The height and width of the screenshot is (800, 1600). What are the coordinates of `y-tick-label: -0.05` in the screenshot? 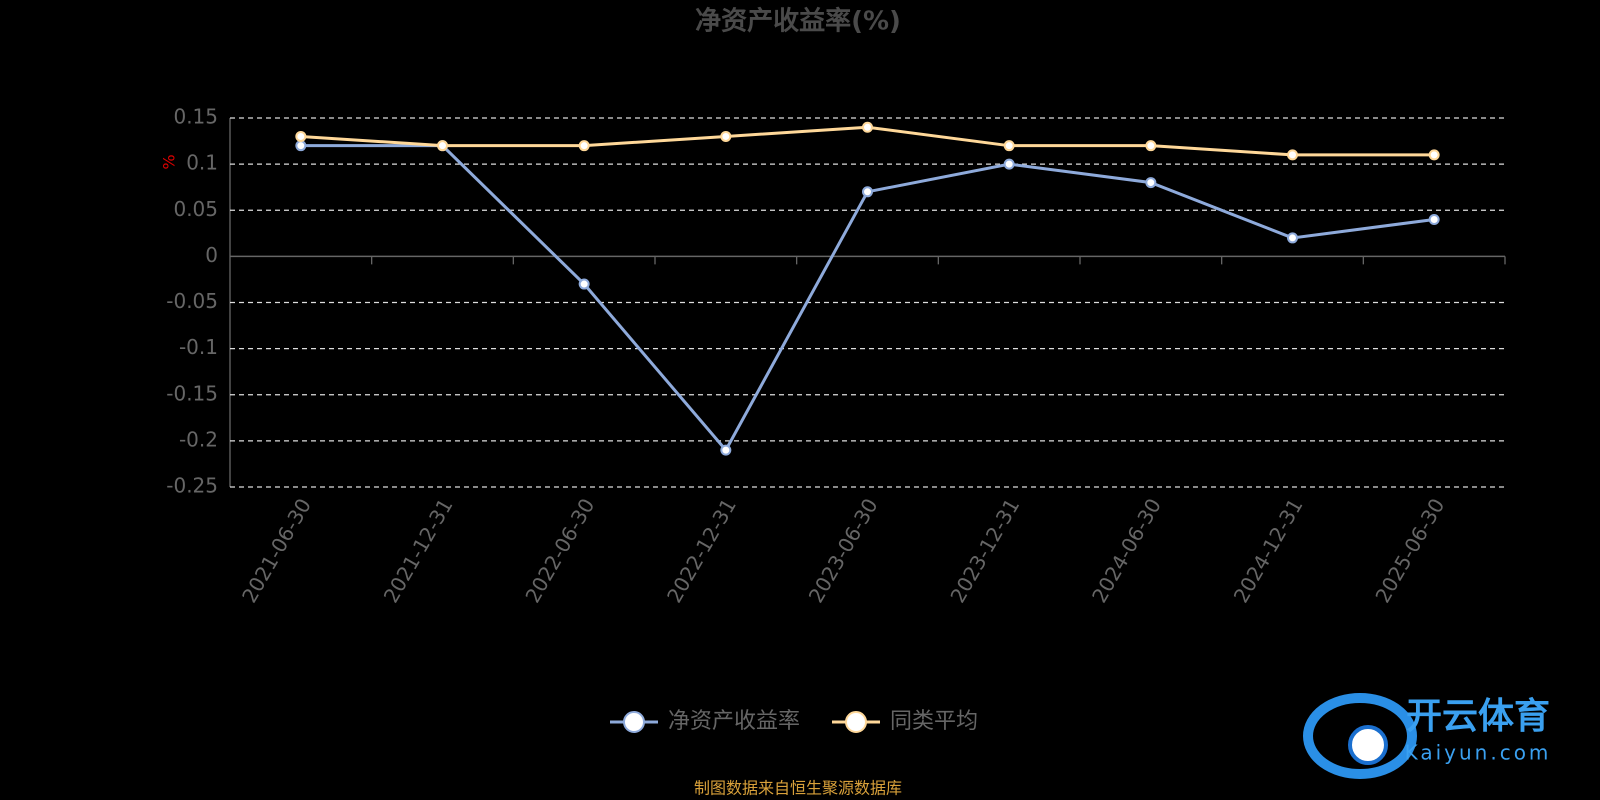 It's located at (192, 301).